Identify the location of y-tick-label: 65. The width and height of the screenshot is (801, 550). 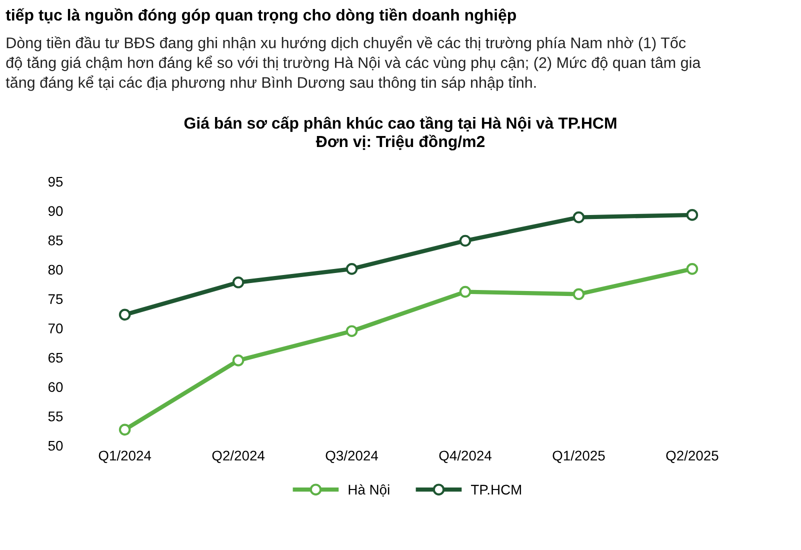
(55, 357).